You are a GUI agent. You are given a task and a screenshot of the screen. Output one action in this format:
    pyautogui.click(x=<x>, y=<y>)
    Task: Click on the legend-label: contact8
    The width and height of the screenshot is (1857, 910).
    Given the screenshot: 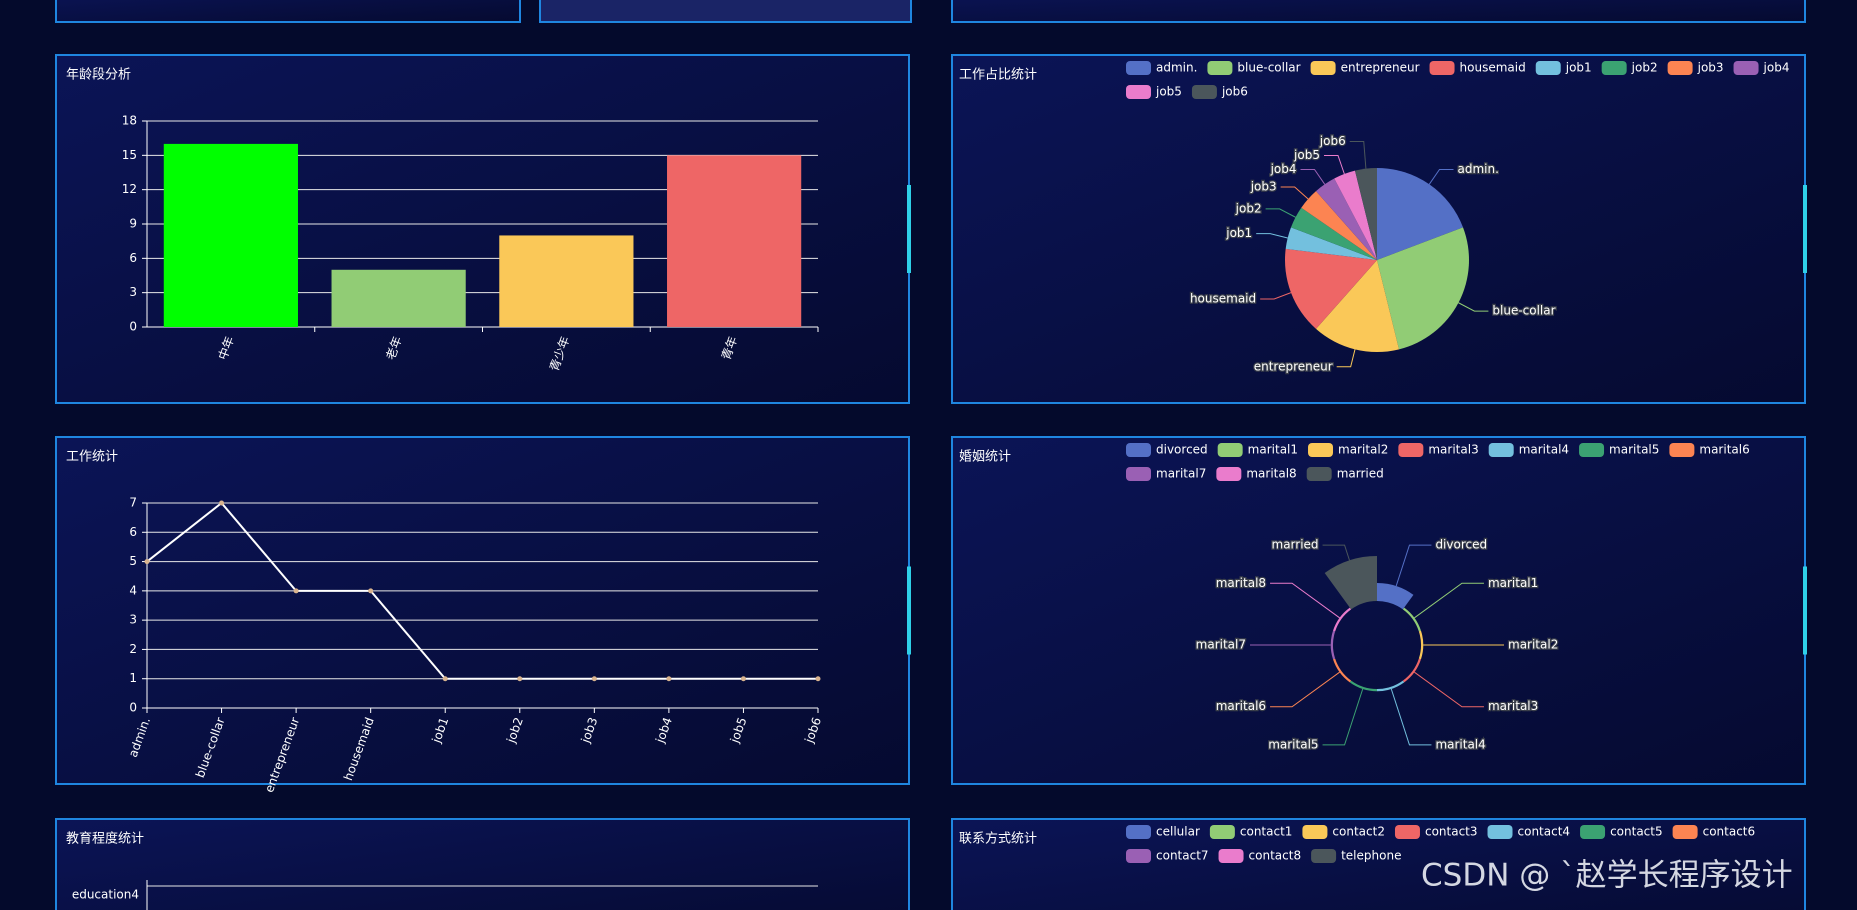 What is the action you would take?
    pyautogui.click(x=1275, y=856)
    